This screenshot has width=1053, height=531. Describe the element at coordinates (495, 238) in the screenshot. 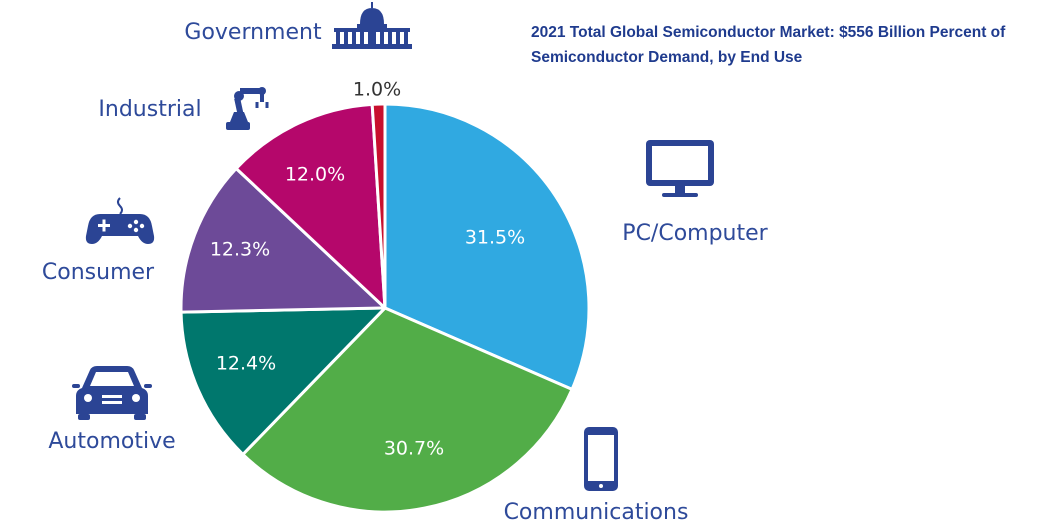

I see `percent-label: 31.5%` at that location.